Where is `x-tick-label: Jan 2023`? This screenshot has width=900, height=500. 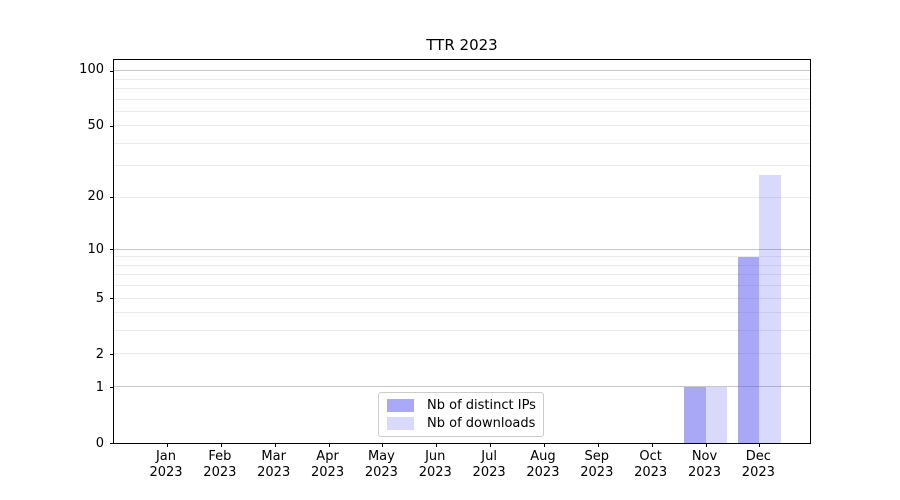
x-tick-label: Jan 2023 is located at coordinates (166, 465).